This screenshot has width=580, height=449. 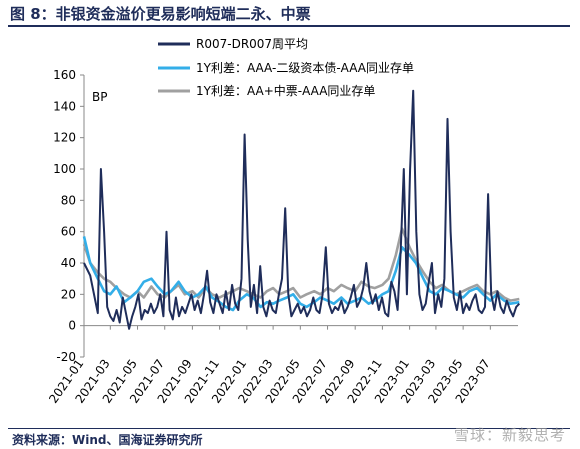 What do you see at coordinates (509, 435) in the screenshot?
I see `watermark: 雪球：新毅思考` at bounding box center [509, 435].